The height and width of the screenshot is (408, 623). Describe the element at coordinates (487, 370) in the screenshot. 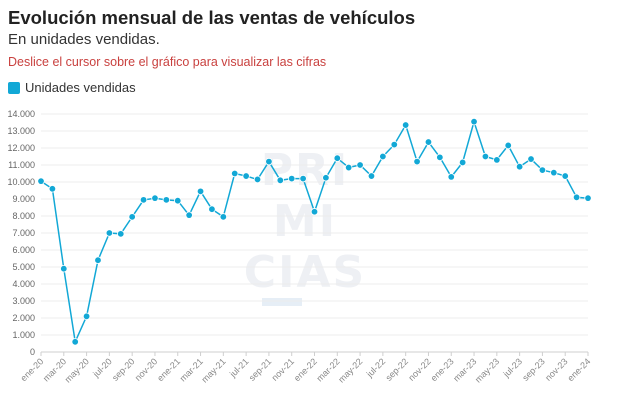

I see `x-tick-label: may-23` at that location.